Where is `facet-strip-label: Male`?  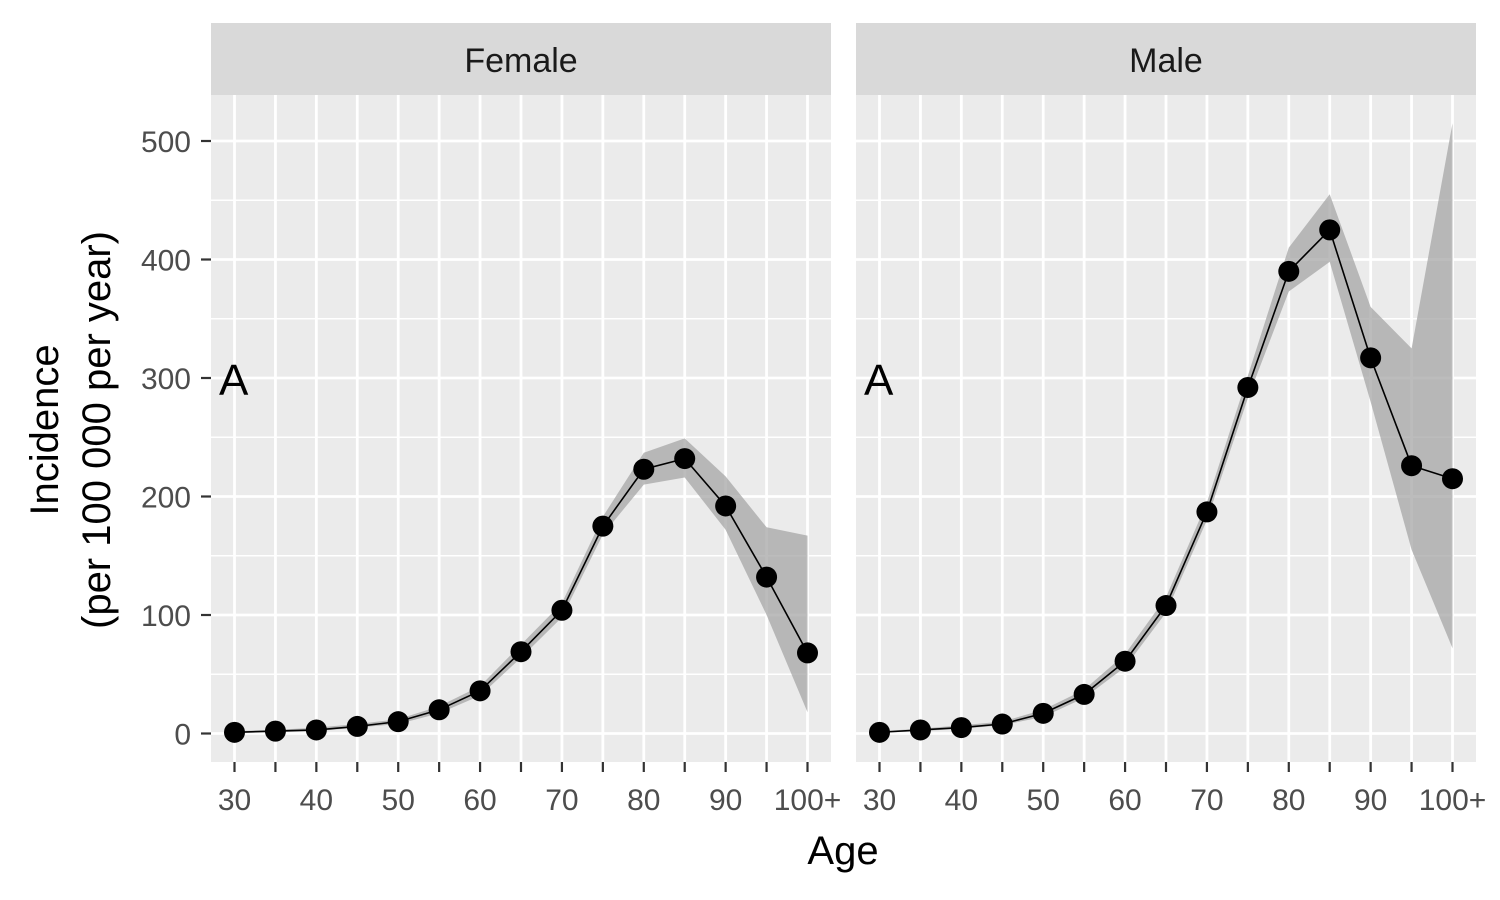
facet-strip-label: Male is located at coordinates (1166, 61).